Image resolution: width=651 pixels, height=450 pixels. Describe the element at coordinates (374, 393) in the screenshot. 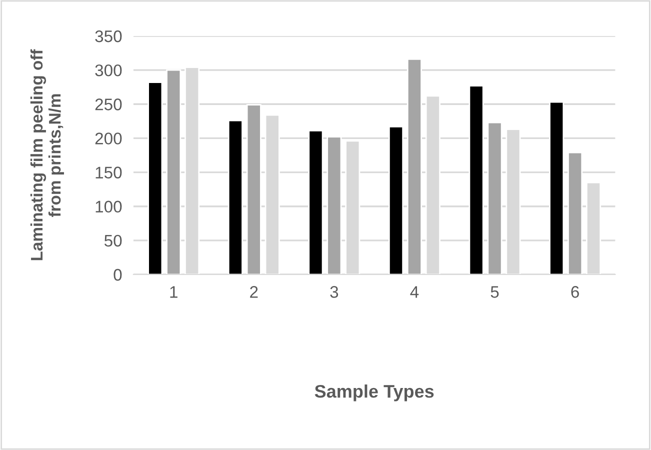

I see `x-axis-title: Sample Types` at that location.